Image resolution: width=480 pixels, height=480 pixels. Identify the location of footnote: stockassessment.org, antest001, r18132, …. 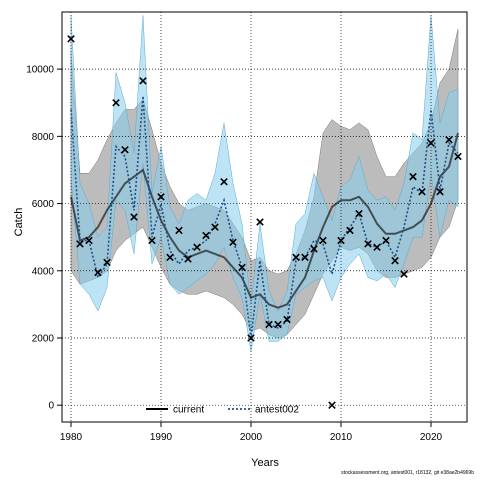
(407, 473).